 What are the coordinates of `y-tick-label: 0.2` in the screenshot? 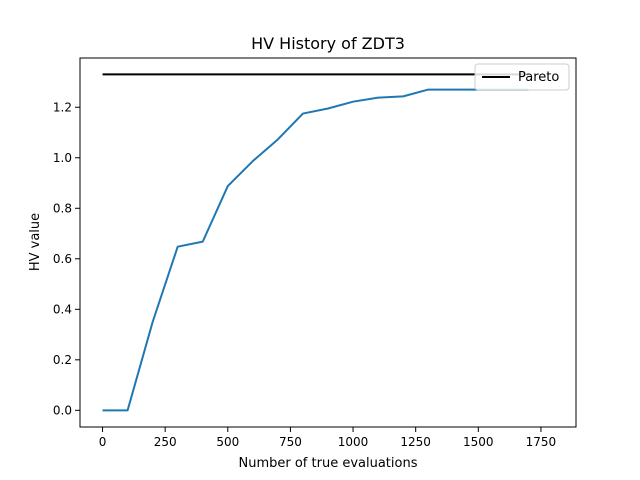 It's located at (62, 360).